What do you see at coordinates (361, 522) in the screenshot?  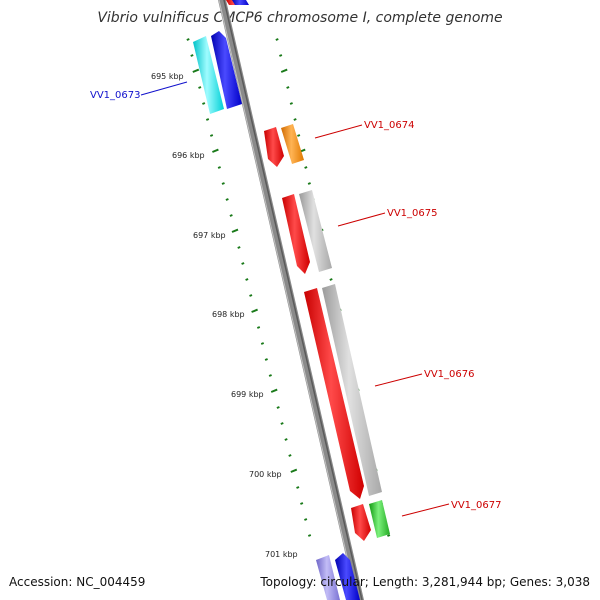 I see `gene-arrow-vv1-0677-red` at bounding box center [361, 522].